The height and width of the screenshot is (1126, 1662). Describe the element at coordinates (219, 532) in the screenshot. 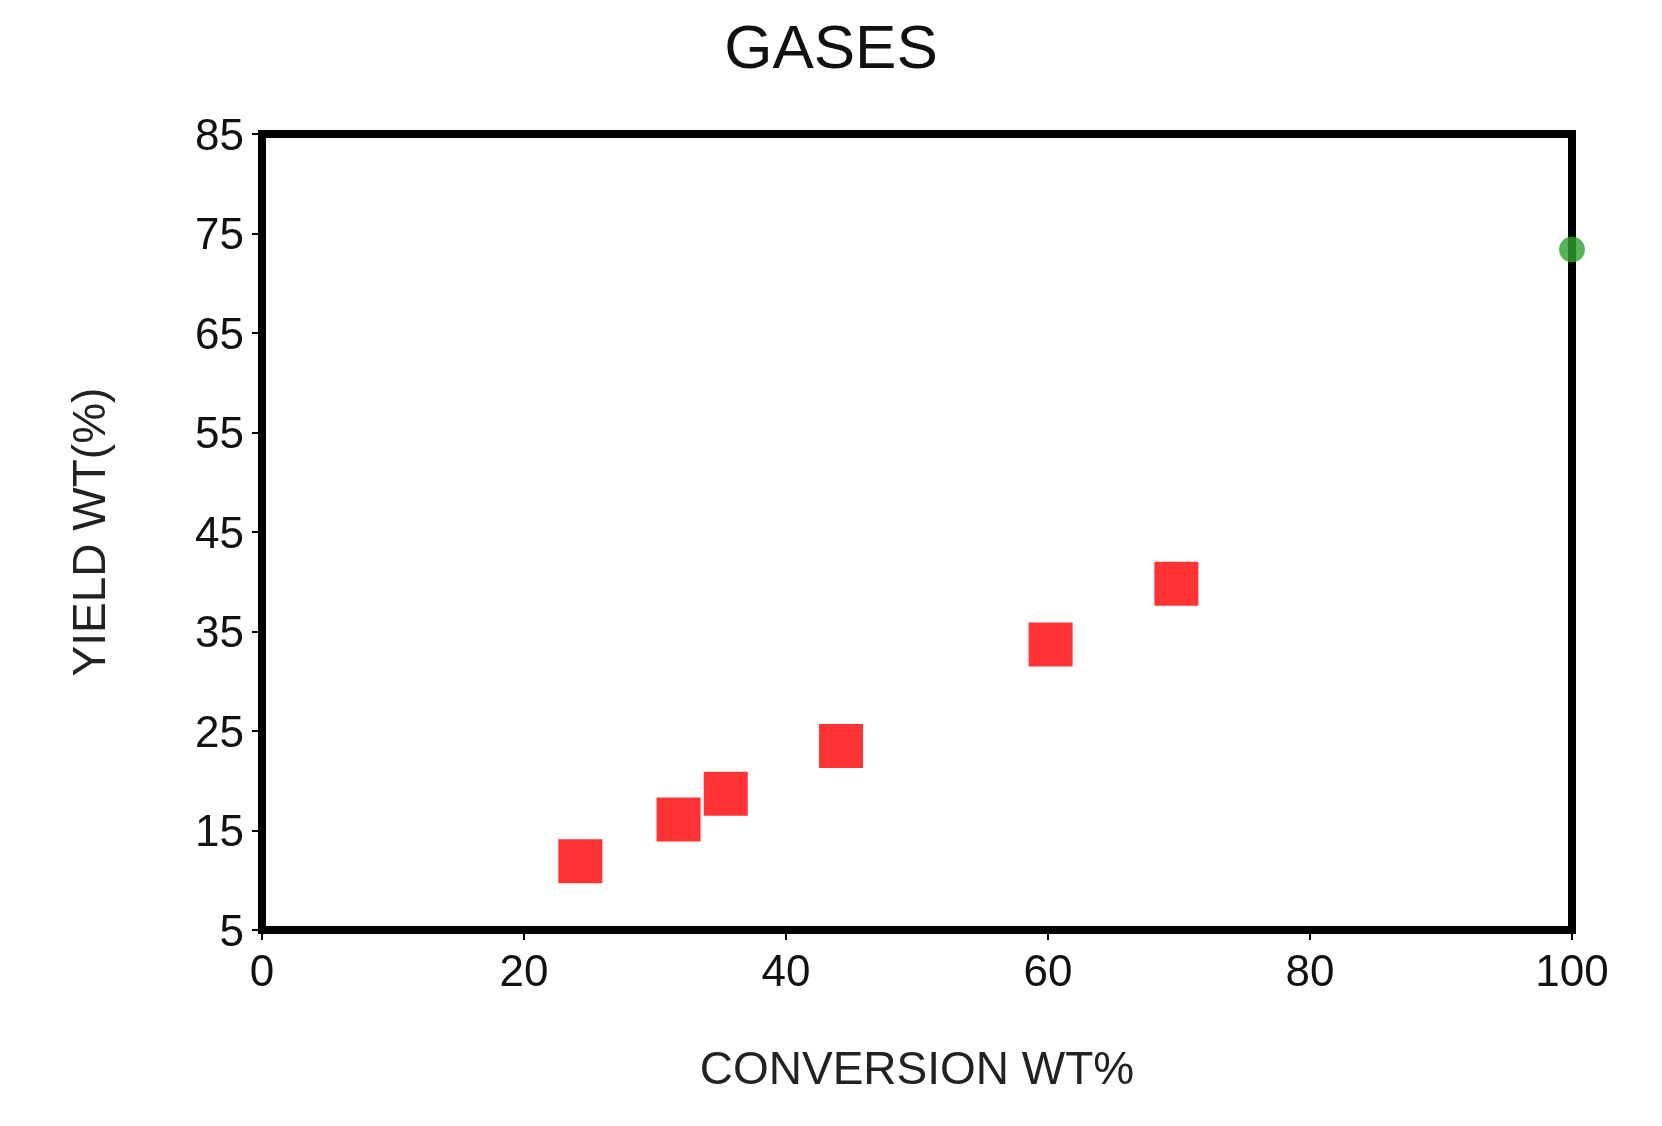

I see `y-tick-label: 45` at that location.